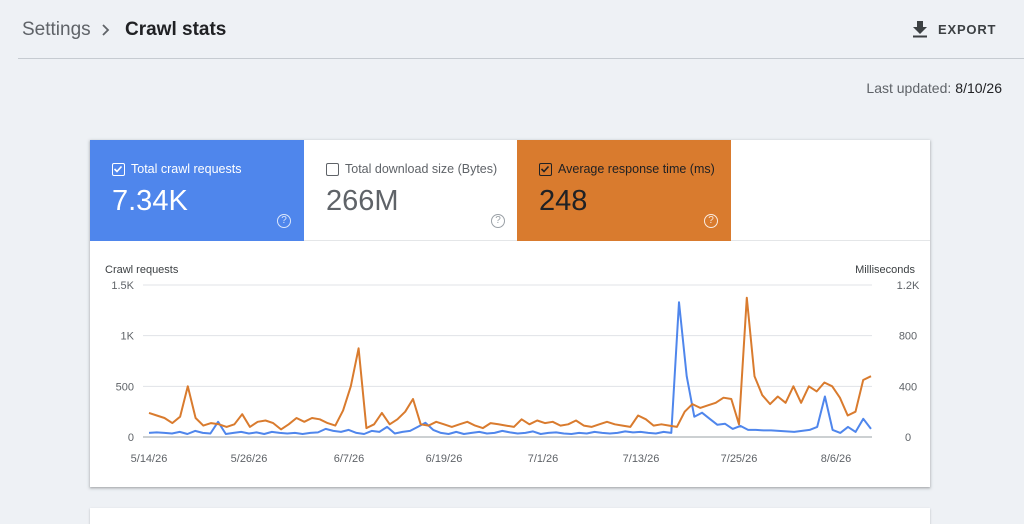  What do you see at coordinates (362, 201) in the screenshot?
I see `metric-value: 266M` at bounding box center [362, 201].